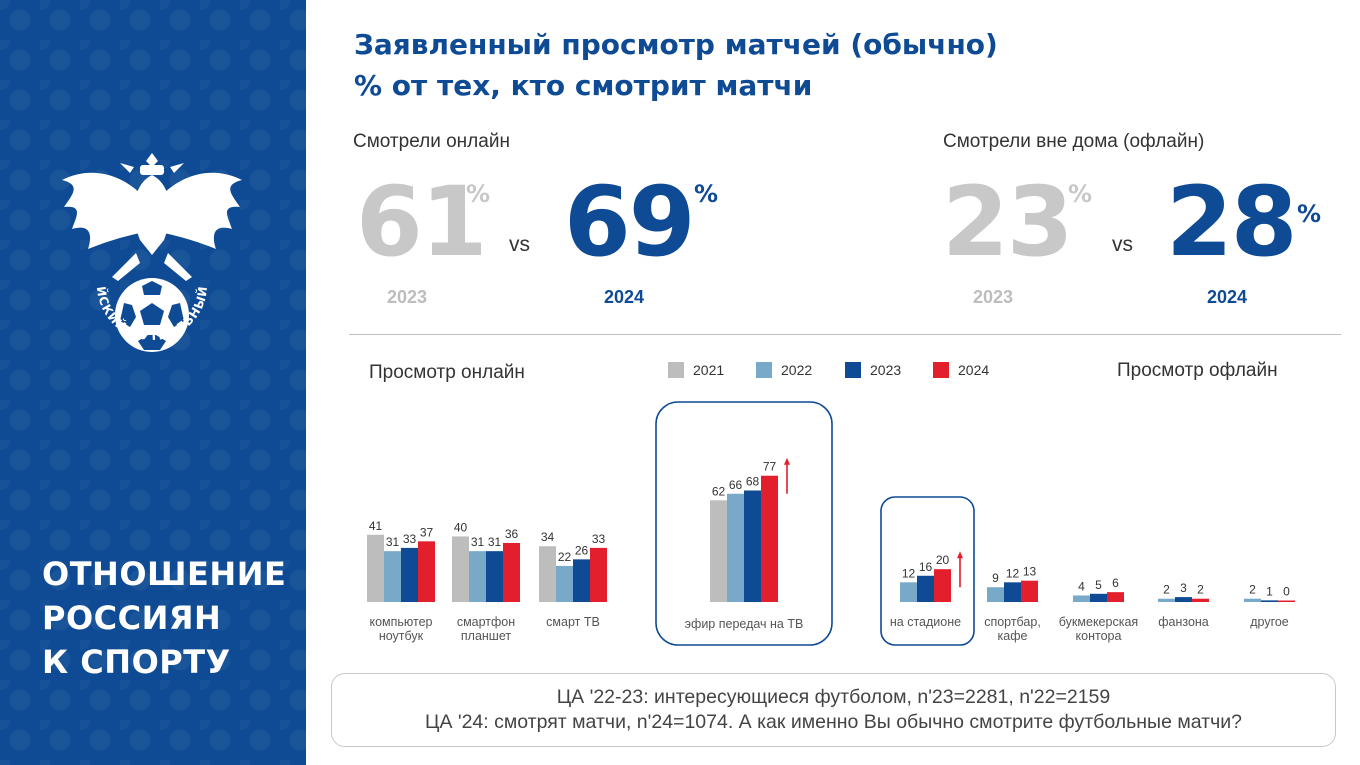 The image size is (1360, 765). Describe the element at coordinates (709, 370) in the screenshot. I see `legend-label-2021: 2021` at that location.